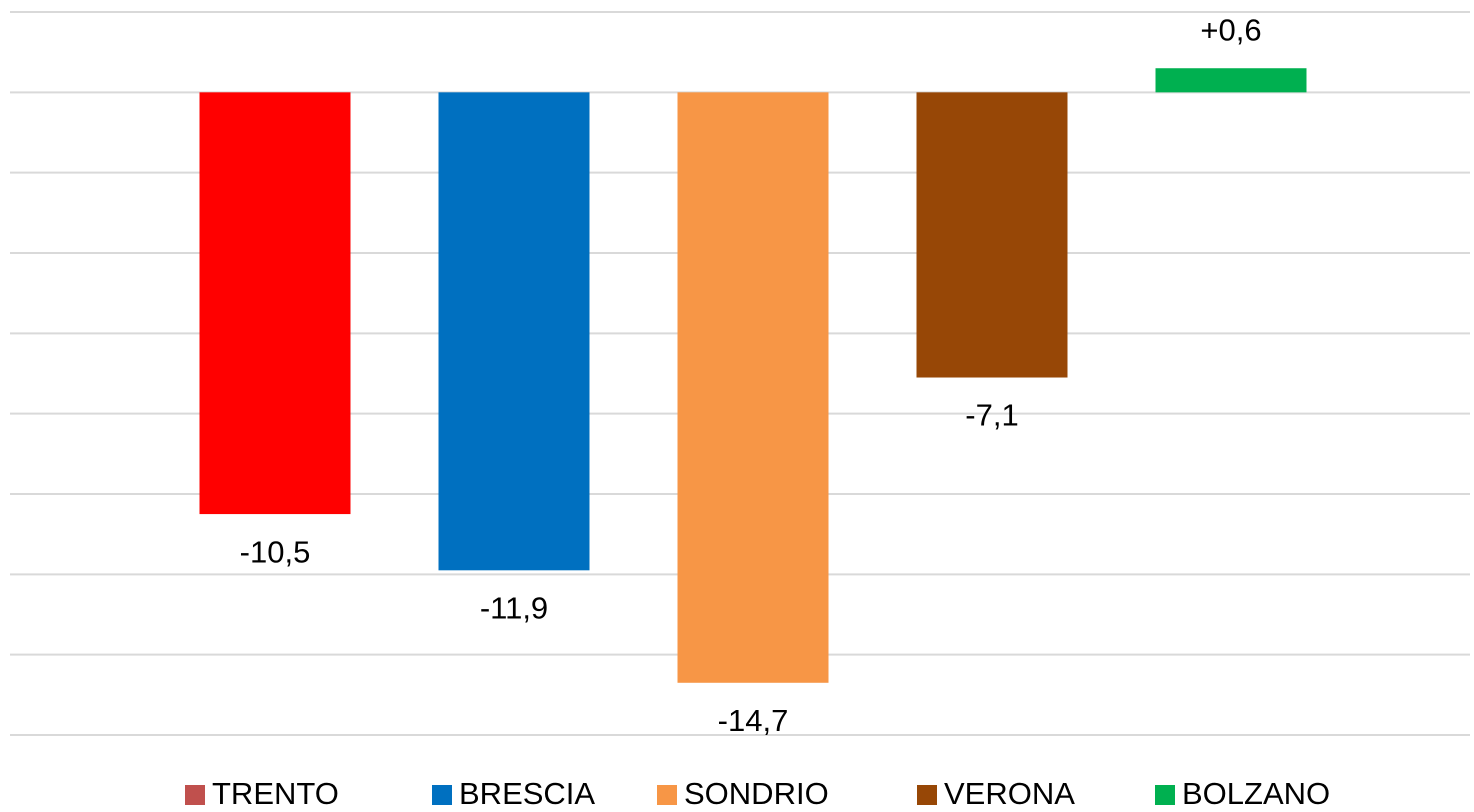 This screenshot has height=812, width=1474. I want to click on data-label: -7,1, so click(991, 415).